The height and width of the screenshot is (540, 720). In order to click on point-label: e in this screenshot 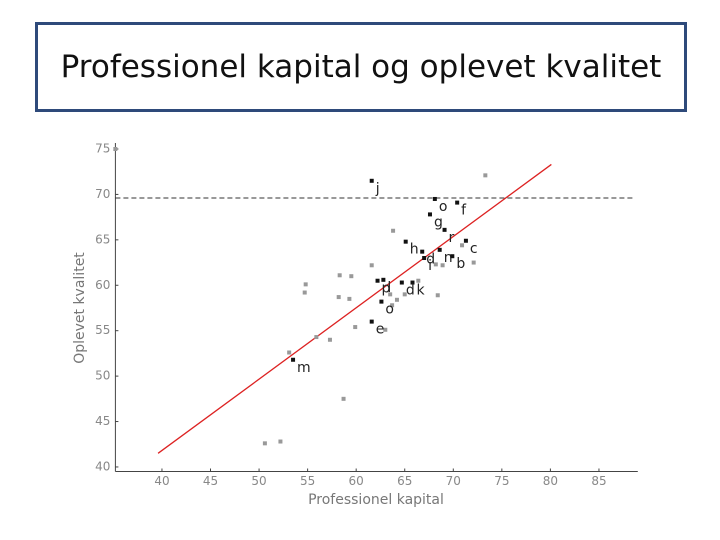, I will do `click(380, 330)`.